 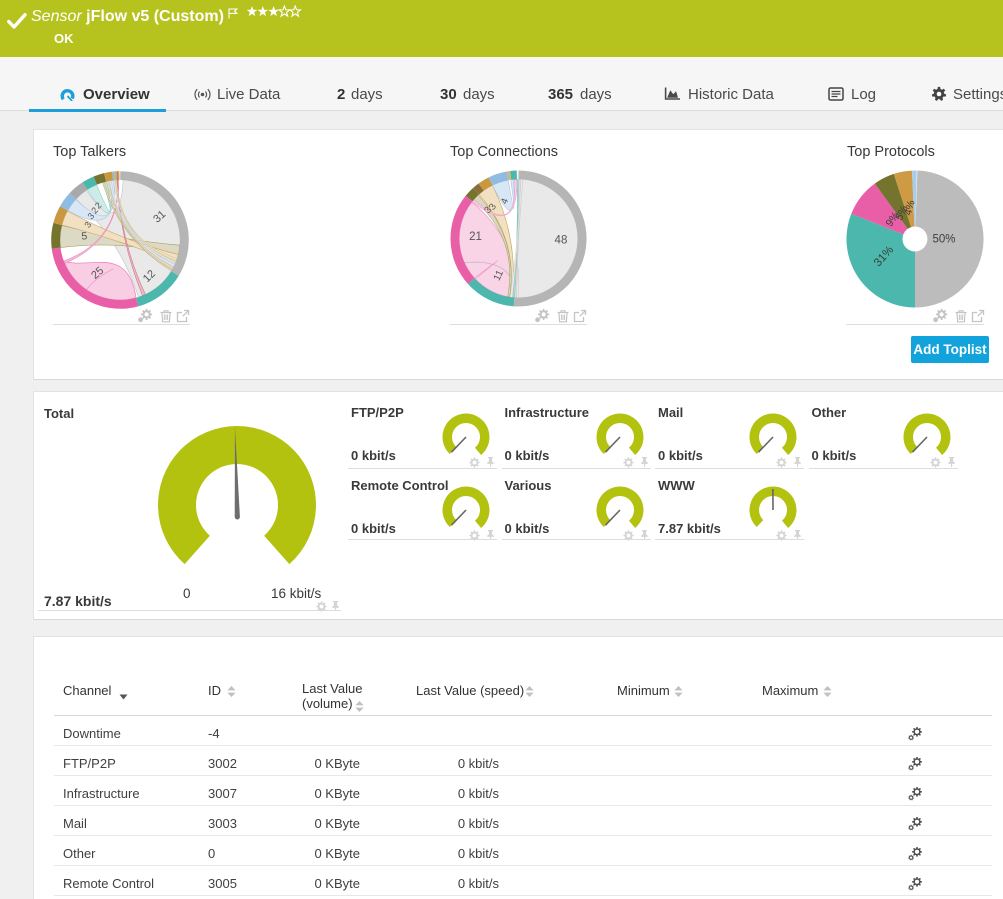 What do you see at coordinates (943, 240) in the screenshot?
I see `svg-text: 50%` at bounding box center [943, 240].